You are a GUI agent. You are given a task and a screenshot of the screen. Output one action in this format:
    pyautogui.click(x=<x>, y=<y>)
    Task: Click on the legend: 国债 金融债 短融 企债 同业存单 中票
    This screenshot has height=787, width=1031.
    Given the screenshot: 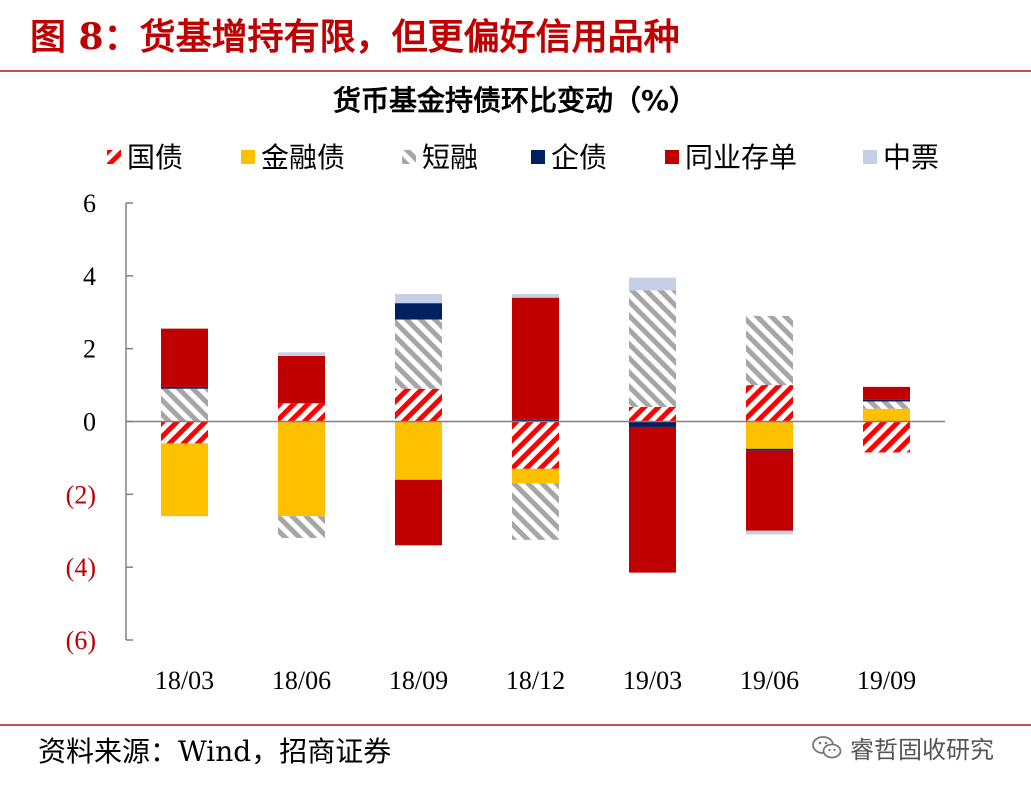 What is the action you would take?
    pyautogui.click(x=523, y=157)
    